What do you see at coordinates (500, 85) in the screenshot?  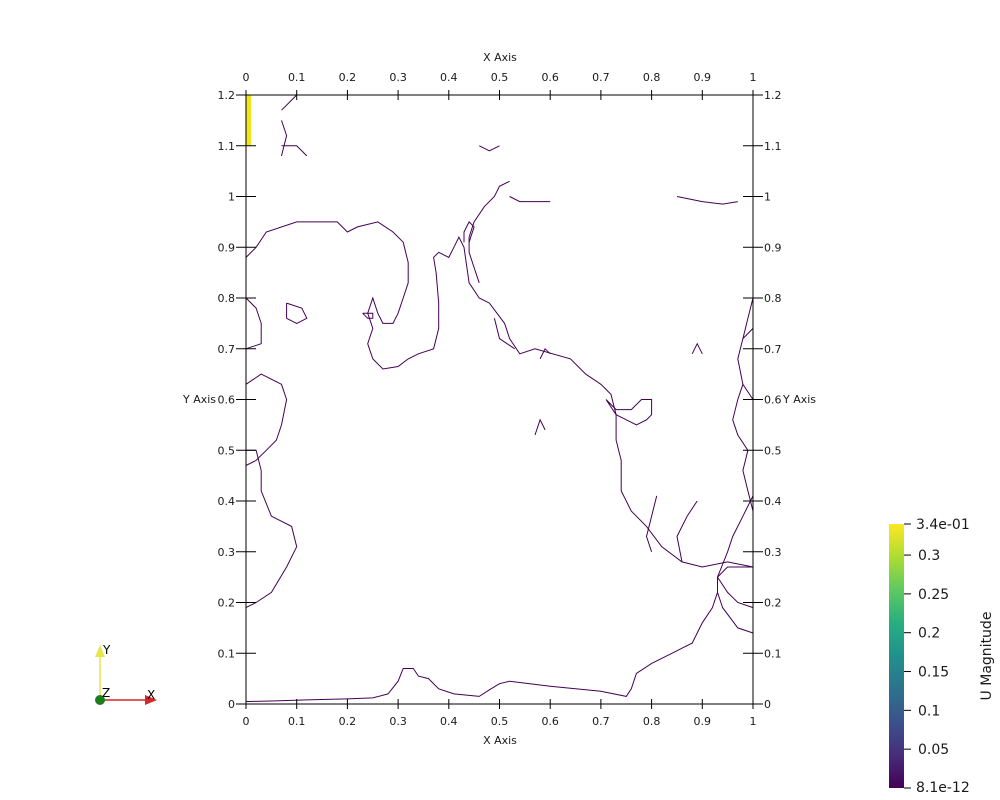 I see `x-axis-top: 0 0.1 0.2 0.3 0.4 0.5 0.6 0.7 0.8 0.9 1` at bounding box center [500, 85].